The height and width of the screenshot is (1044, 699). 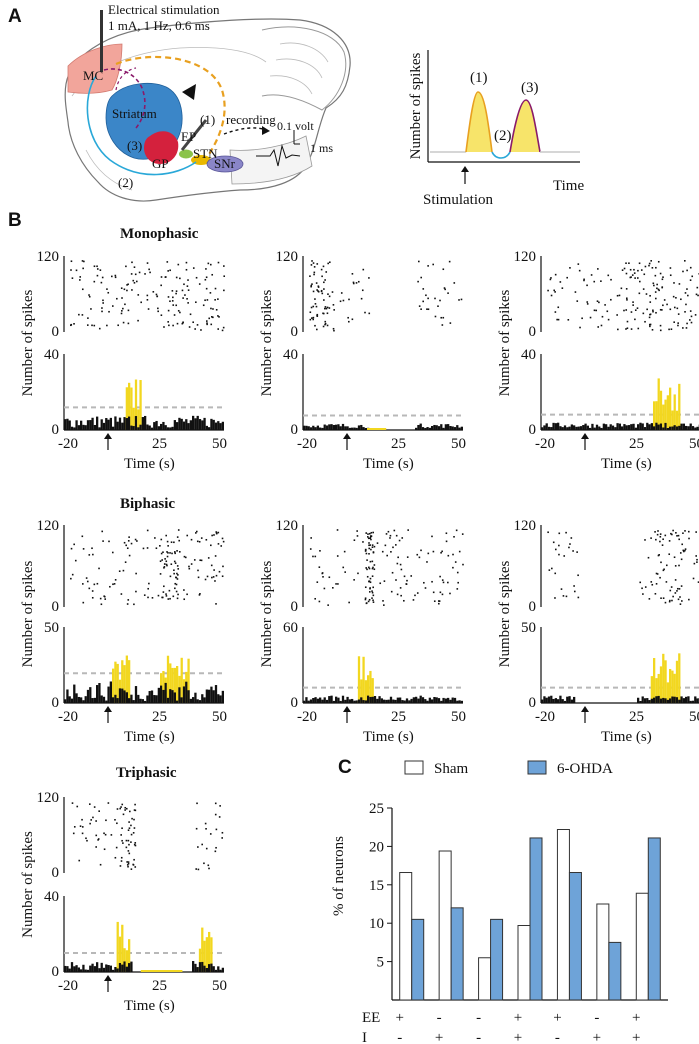 I want to click on bar-sham, so click(x=642, y=946).